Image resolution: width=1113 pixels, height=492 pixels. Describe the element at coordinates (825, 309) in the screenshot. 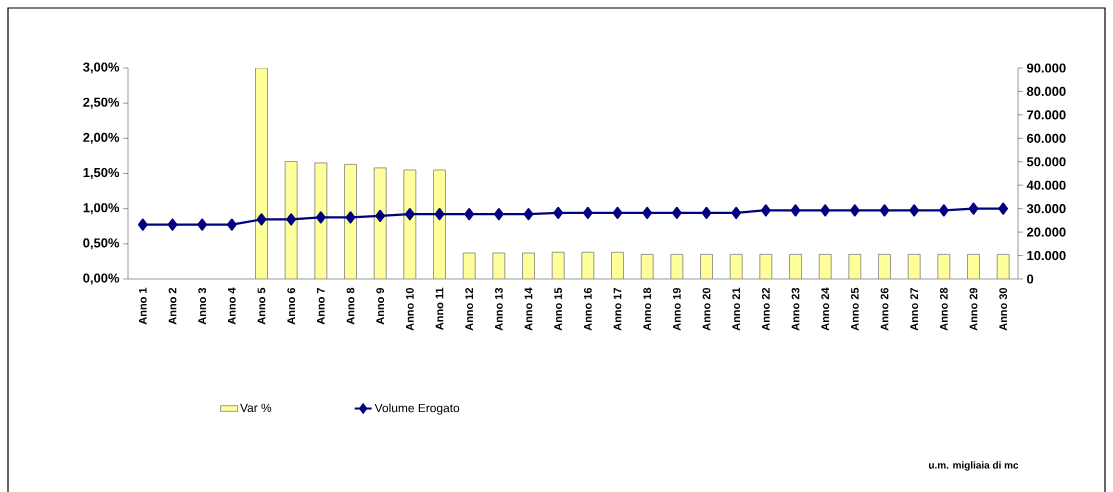

I see `x-tick-label: Anno 24` at that location.